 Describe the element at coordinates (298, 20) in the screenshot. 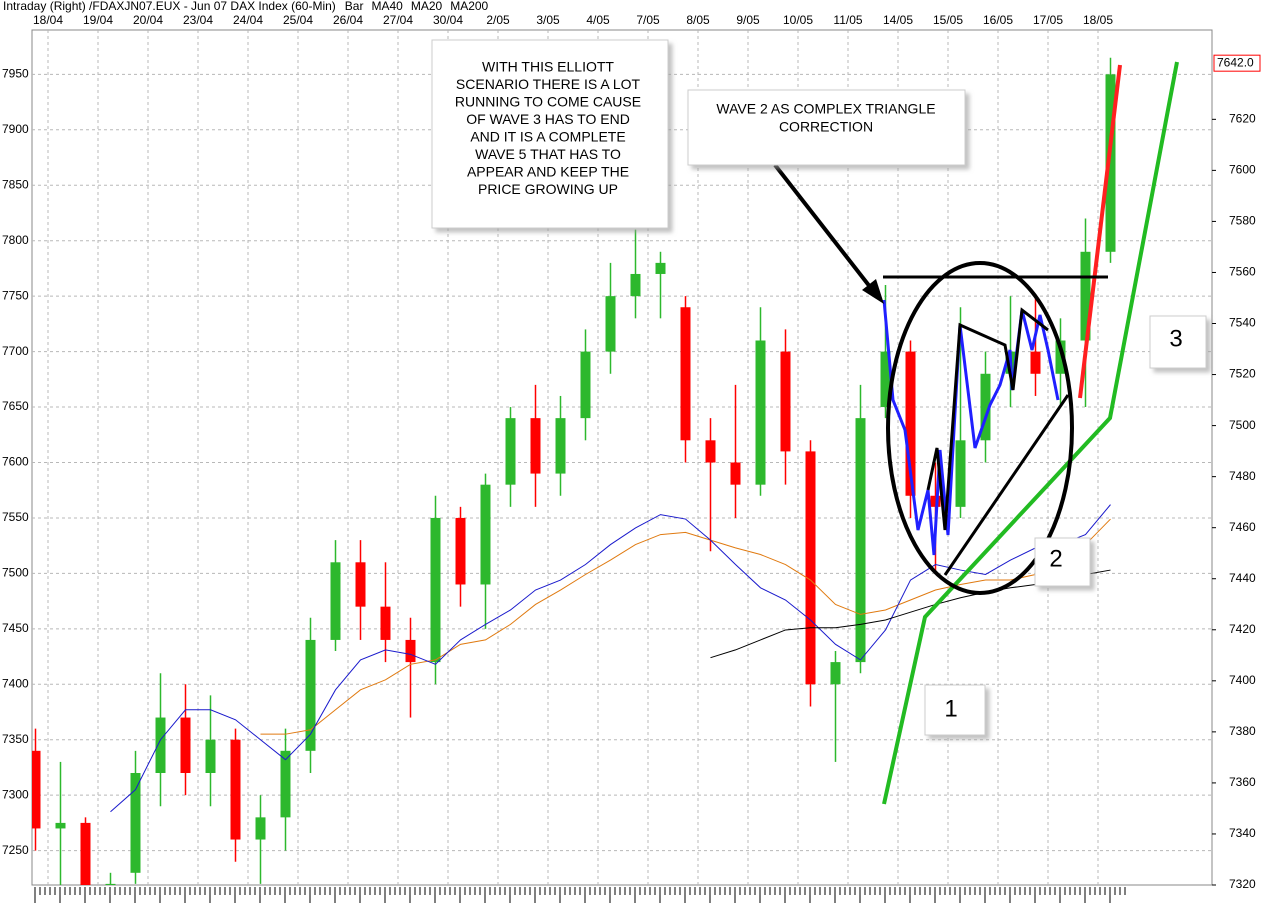

I see `x-tick-label: 25/04` at that location.